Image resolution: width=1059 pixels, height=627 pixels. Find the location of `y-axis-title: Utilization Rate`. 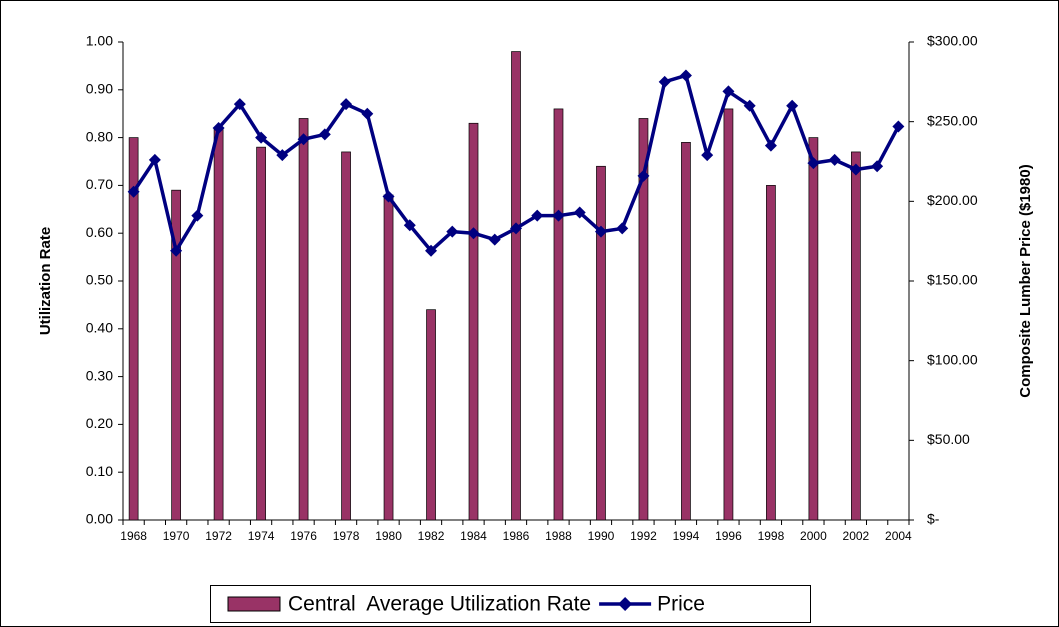

y-axis-title: Utilization Rate is located at coordinates (45, 281).